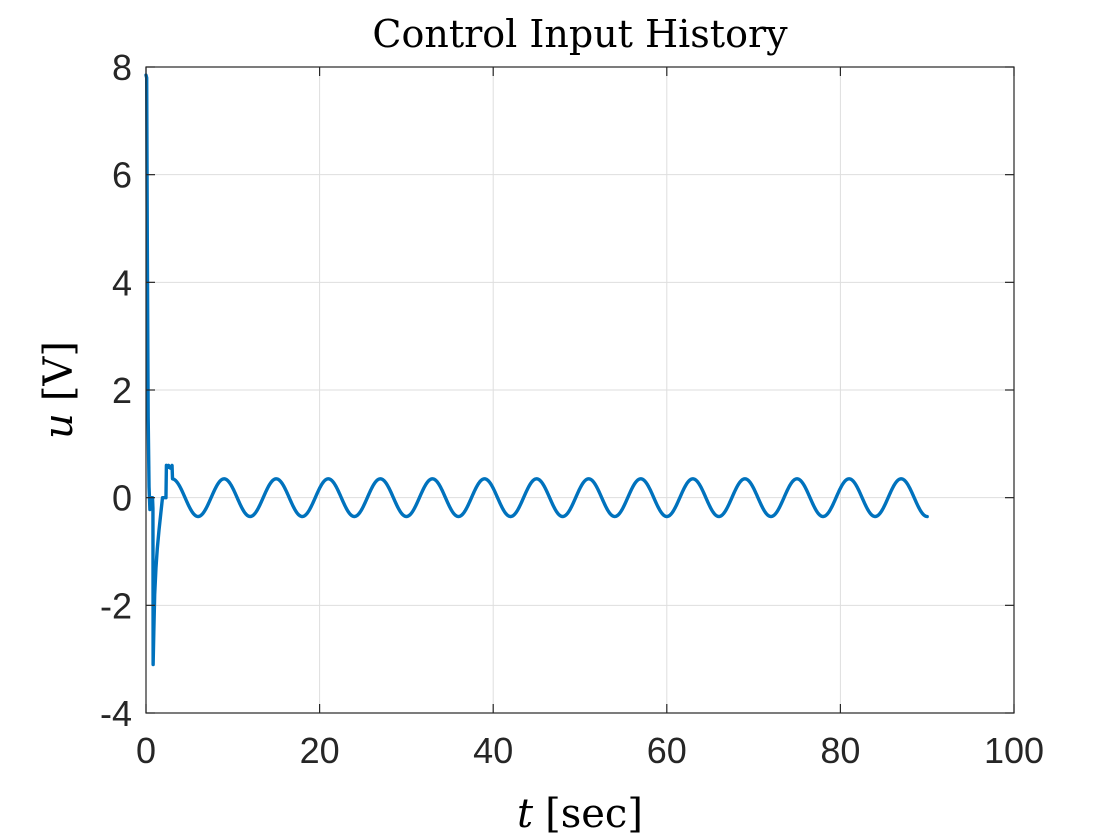 This screenshot has width=1120, height=840. Describe the element at coordinates (525, 814) in the screenshot. I see `x-axis-variable: t` at that location.